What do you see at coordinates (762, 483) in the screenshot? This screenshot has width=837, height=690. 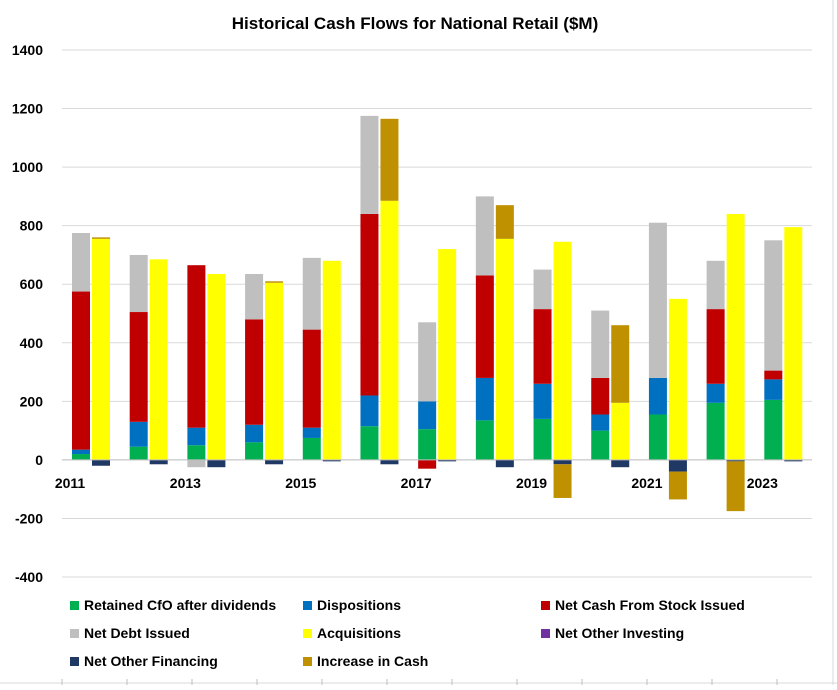 I see `x-tick-label: 2023` at bounding box center [762, 483].